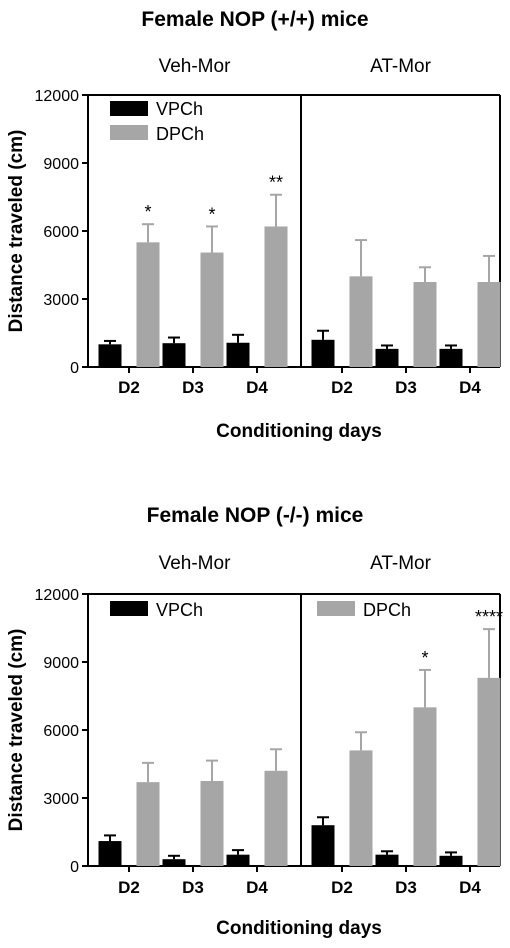  What do you see at coordinates (489, 617) in the screenshot?
I see `significance-marker: ****` at bounding box center [489, 617].